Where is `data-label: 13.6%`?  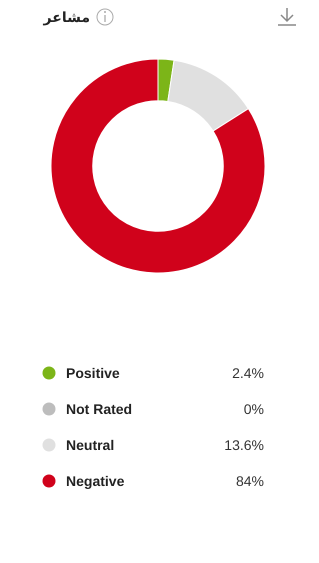
data-label: 13.6% is located at coordinates (244, 445).